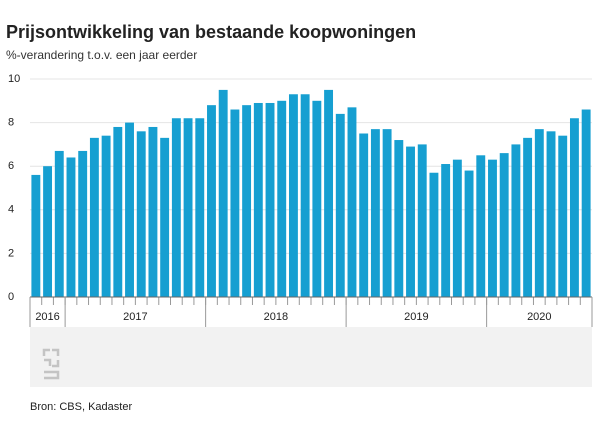 This screenshot has width=600, height=425. What do you see at coordinates (539, 317) in the screenshot?
I see `year-label: 2020` at bounding box center [539, 317].